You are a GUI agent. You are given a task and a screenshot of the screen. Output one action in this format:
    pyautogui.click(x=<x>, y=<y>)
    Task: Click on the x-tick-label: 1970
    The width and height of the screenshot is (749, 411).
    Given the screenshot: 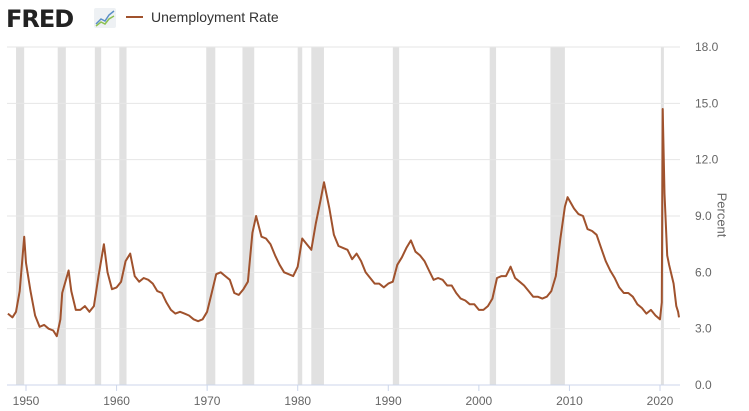 What is the action you would take?
    pyautogui.click(x=207, y=401)
    